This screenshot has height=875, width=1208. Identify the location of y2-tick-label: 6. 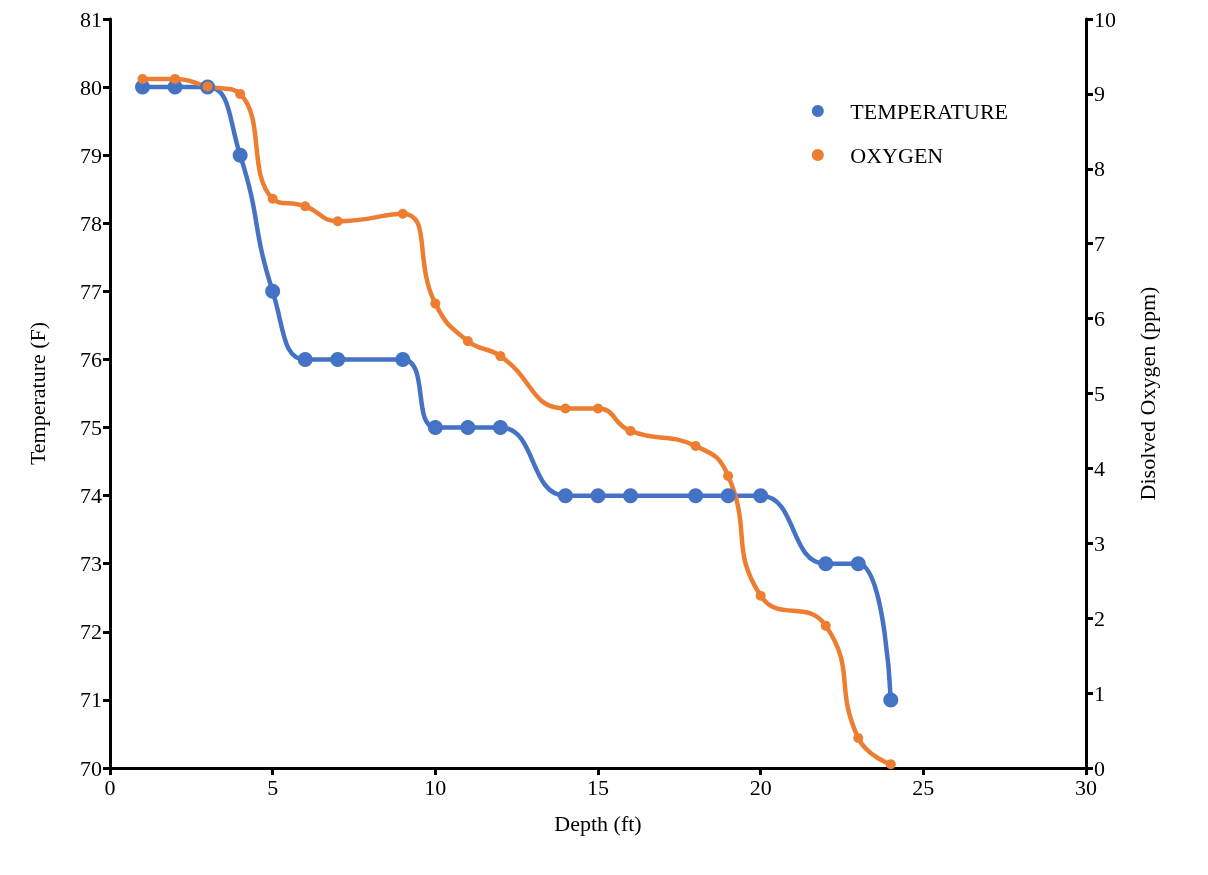
(1099, 319).